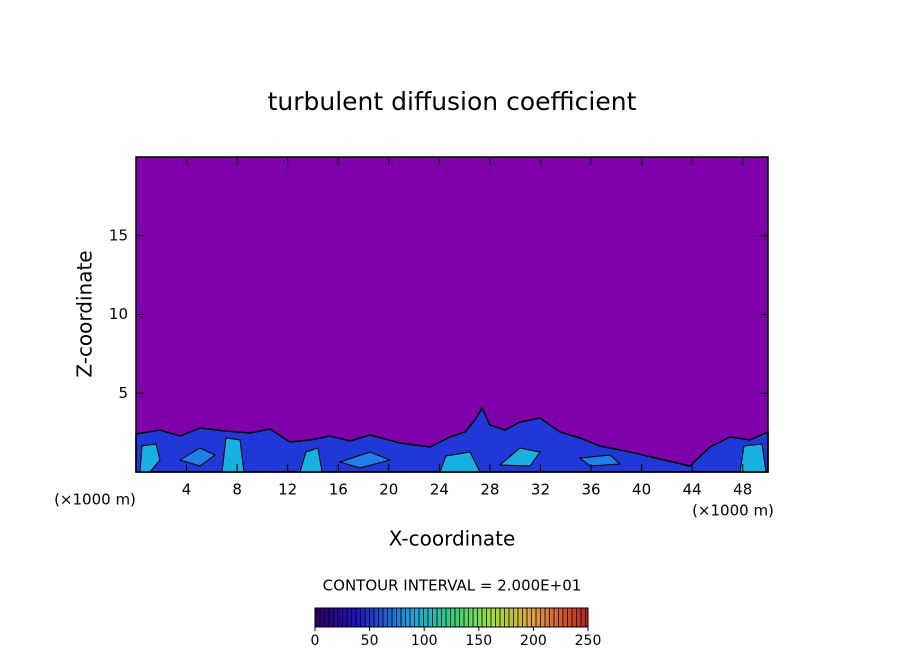 The width and height of the screenshot is (904, 658). Describe the element at coordinates (452, 586) in the screenshot. I see `contour-interval: CONTOUR INTERVAL = 2.000E+01` at that location.